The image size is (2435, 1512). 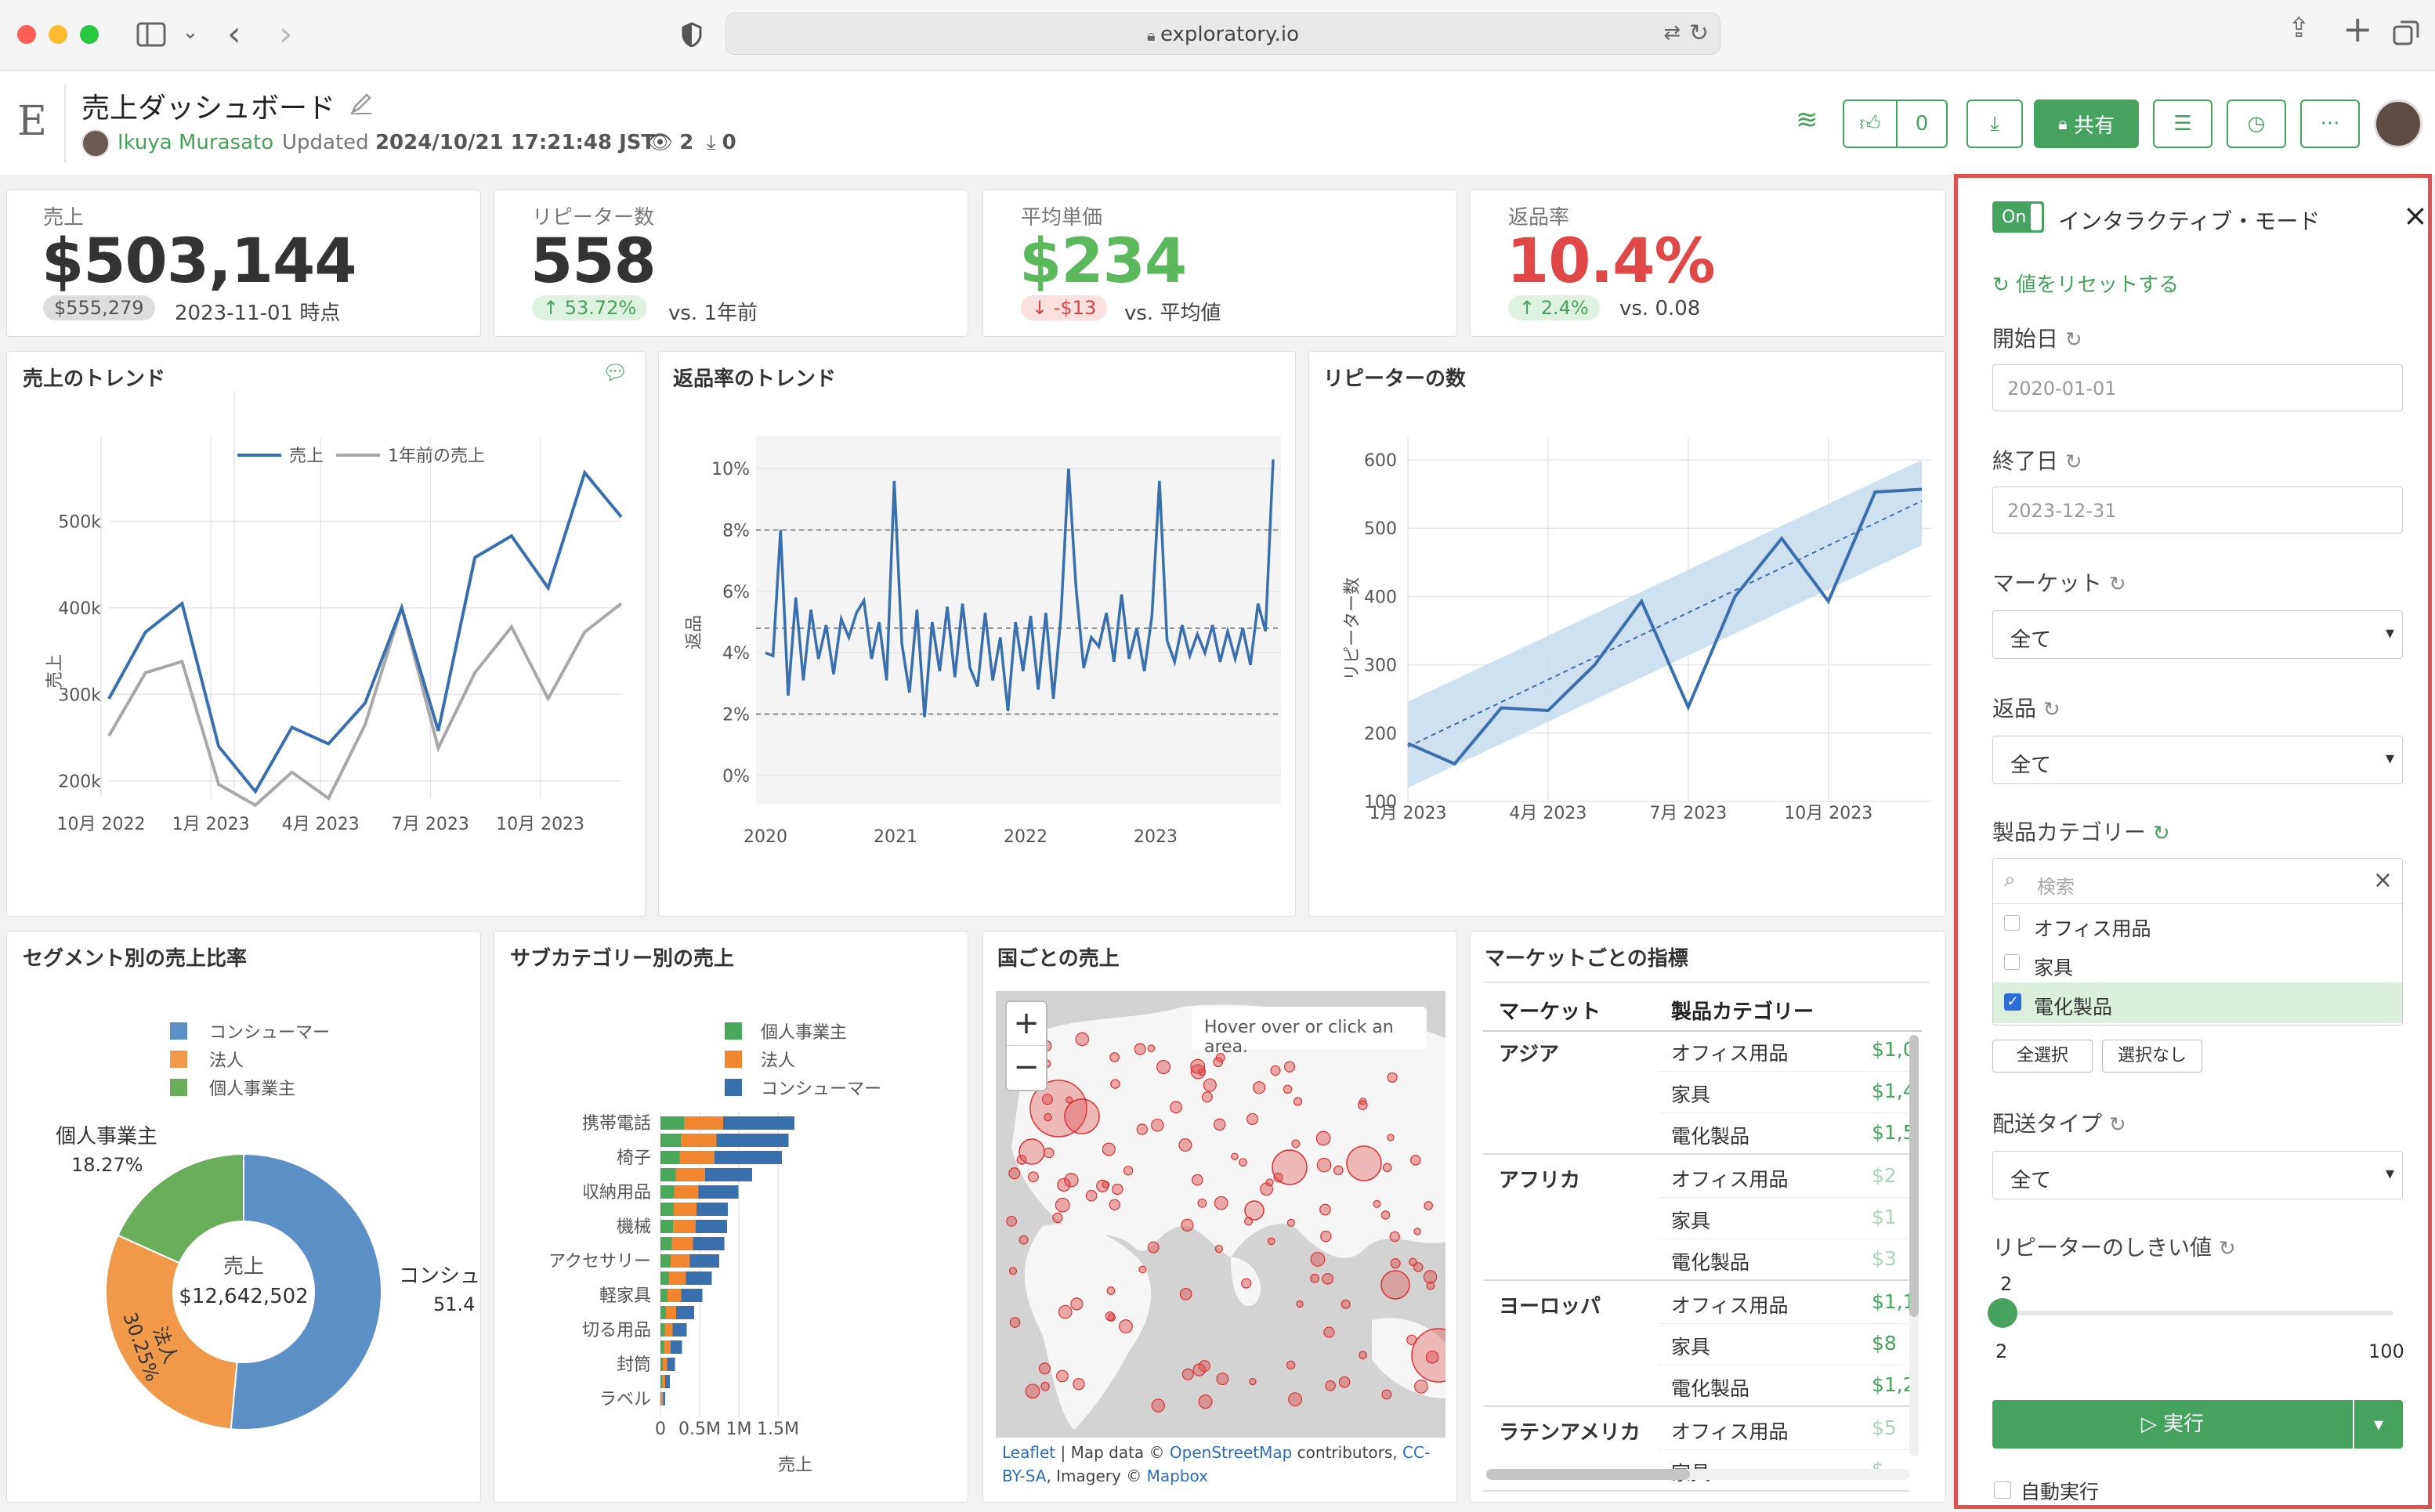 I want to click on new-tab-icon: +, so click(x=2358, y=29).